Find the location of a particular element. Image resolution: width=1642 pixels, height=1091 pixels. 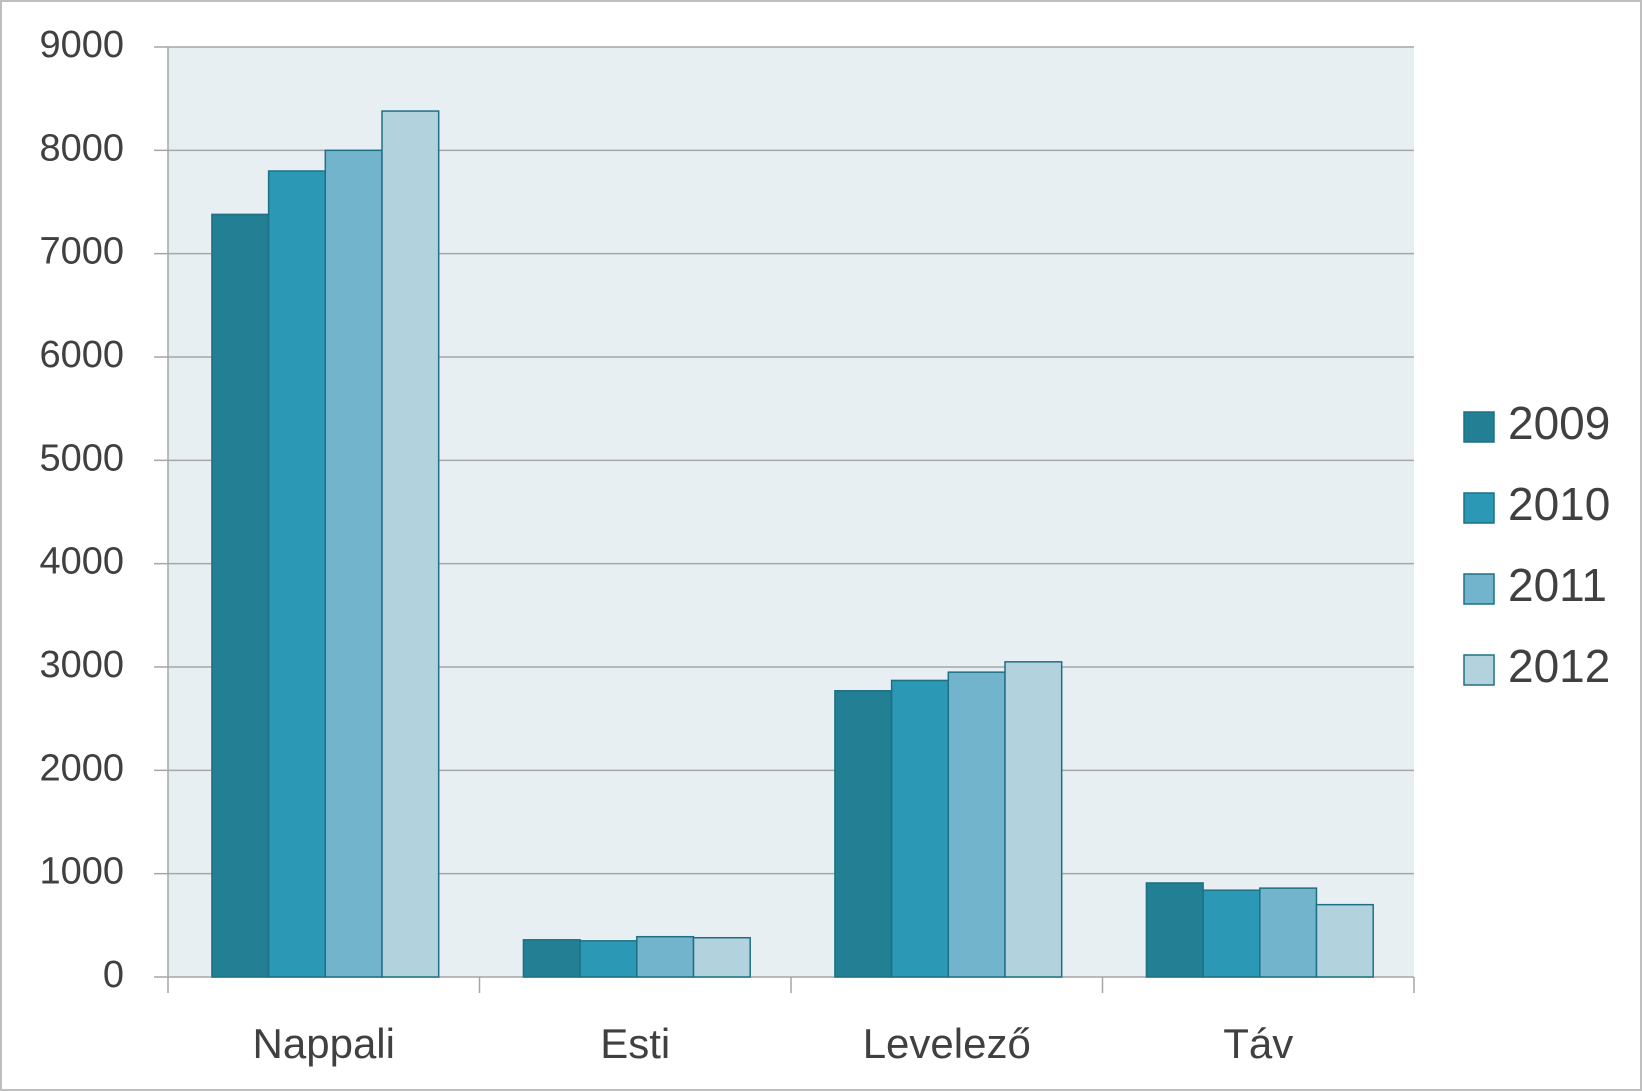

legend-label: 2009 is located at coordinates (1559, 423).